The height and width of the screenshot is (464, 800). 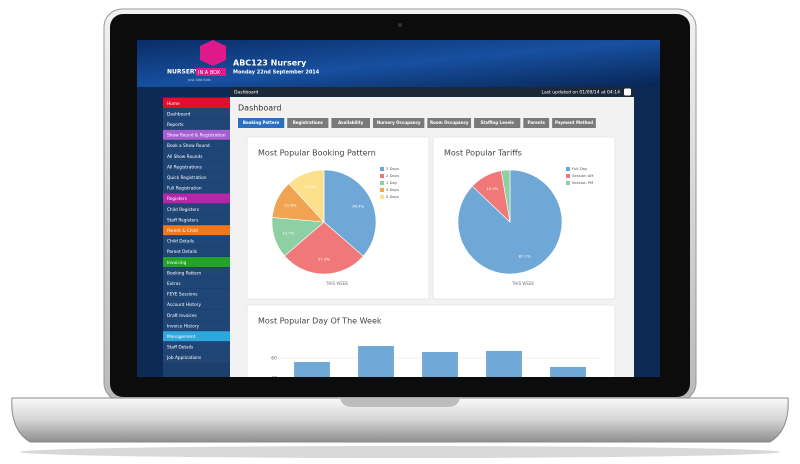 What do you see at coordinates (400, 420) in the screenshot?
I see `base` at bounding box center [400, 420].